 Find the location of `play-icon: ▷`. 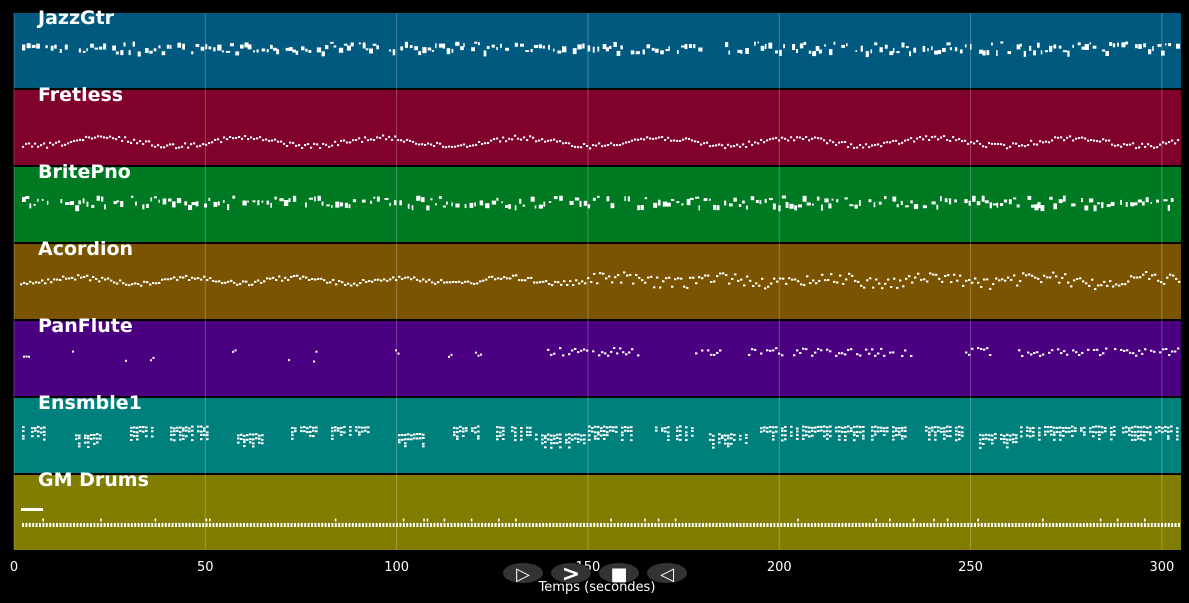

play-icon: ▷ is located at coordinates (523, 574).